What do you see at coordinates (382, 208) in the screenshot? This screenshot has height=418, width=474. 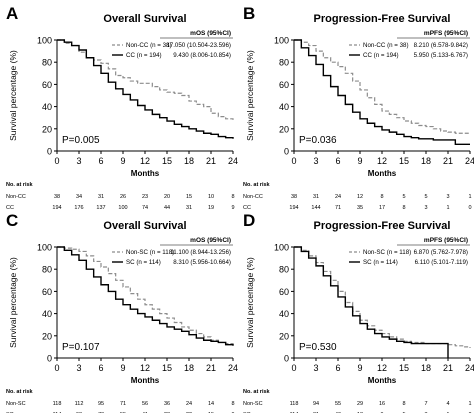 I see `risk-value: 17` at bounding box center [382, 208].